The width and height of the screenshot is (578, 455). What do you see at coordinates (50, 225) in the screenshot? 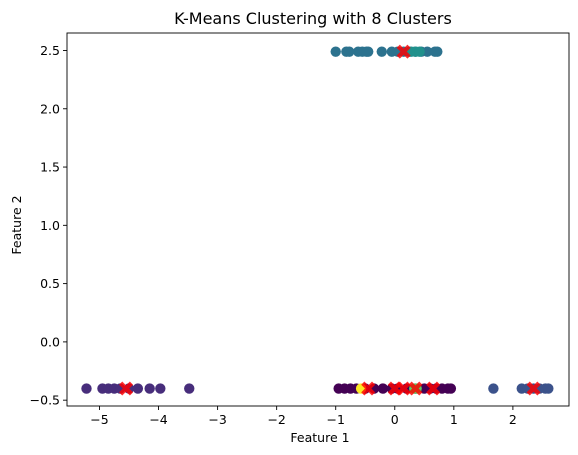
I see `y-tick-label: 1.0` at bounding box center [50, 225].